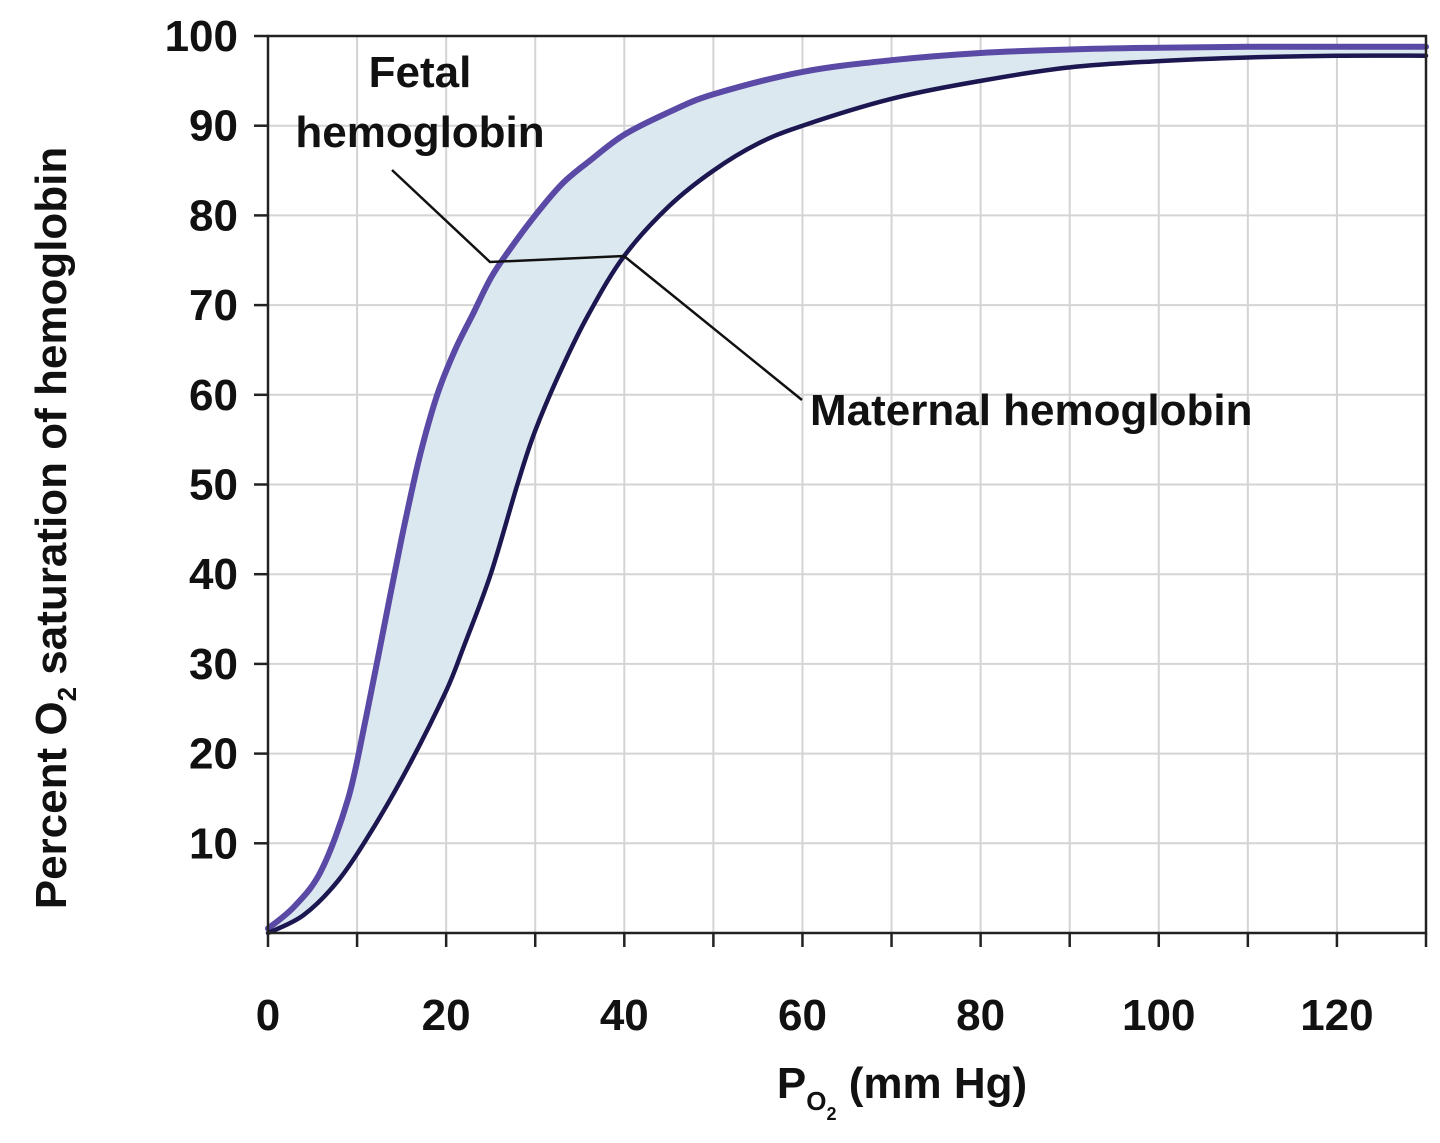 Image resolution: width=1440 pixels, height=1143 pixels. Describe the element at coordinates (213, 843) in the screenshot. I see `y-tick-label-10: 10` at that location.